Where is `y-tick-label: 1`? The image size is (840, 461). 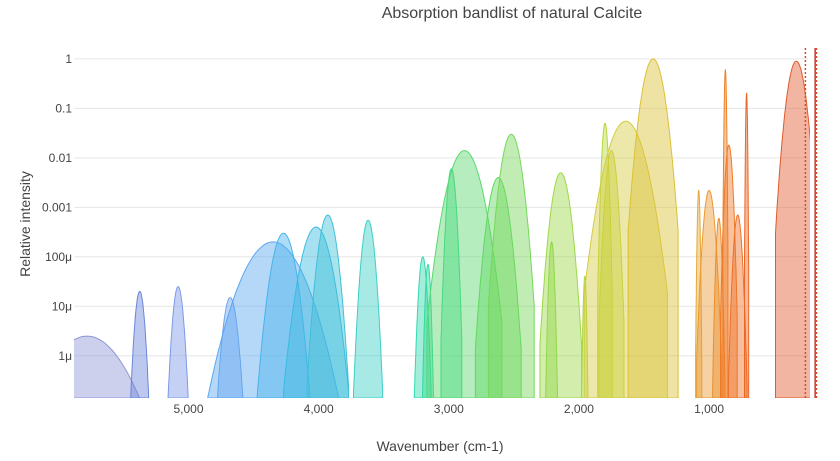
y-tick-label: 1 is located at coordinates (68, 59).